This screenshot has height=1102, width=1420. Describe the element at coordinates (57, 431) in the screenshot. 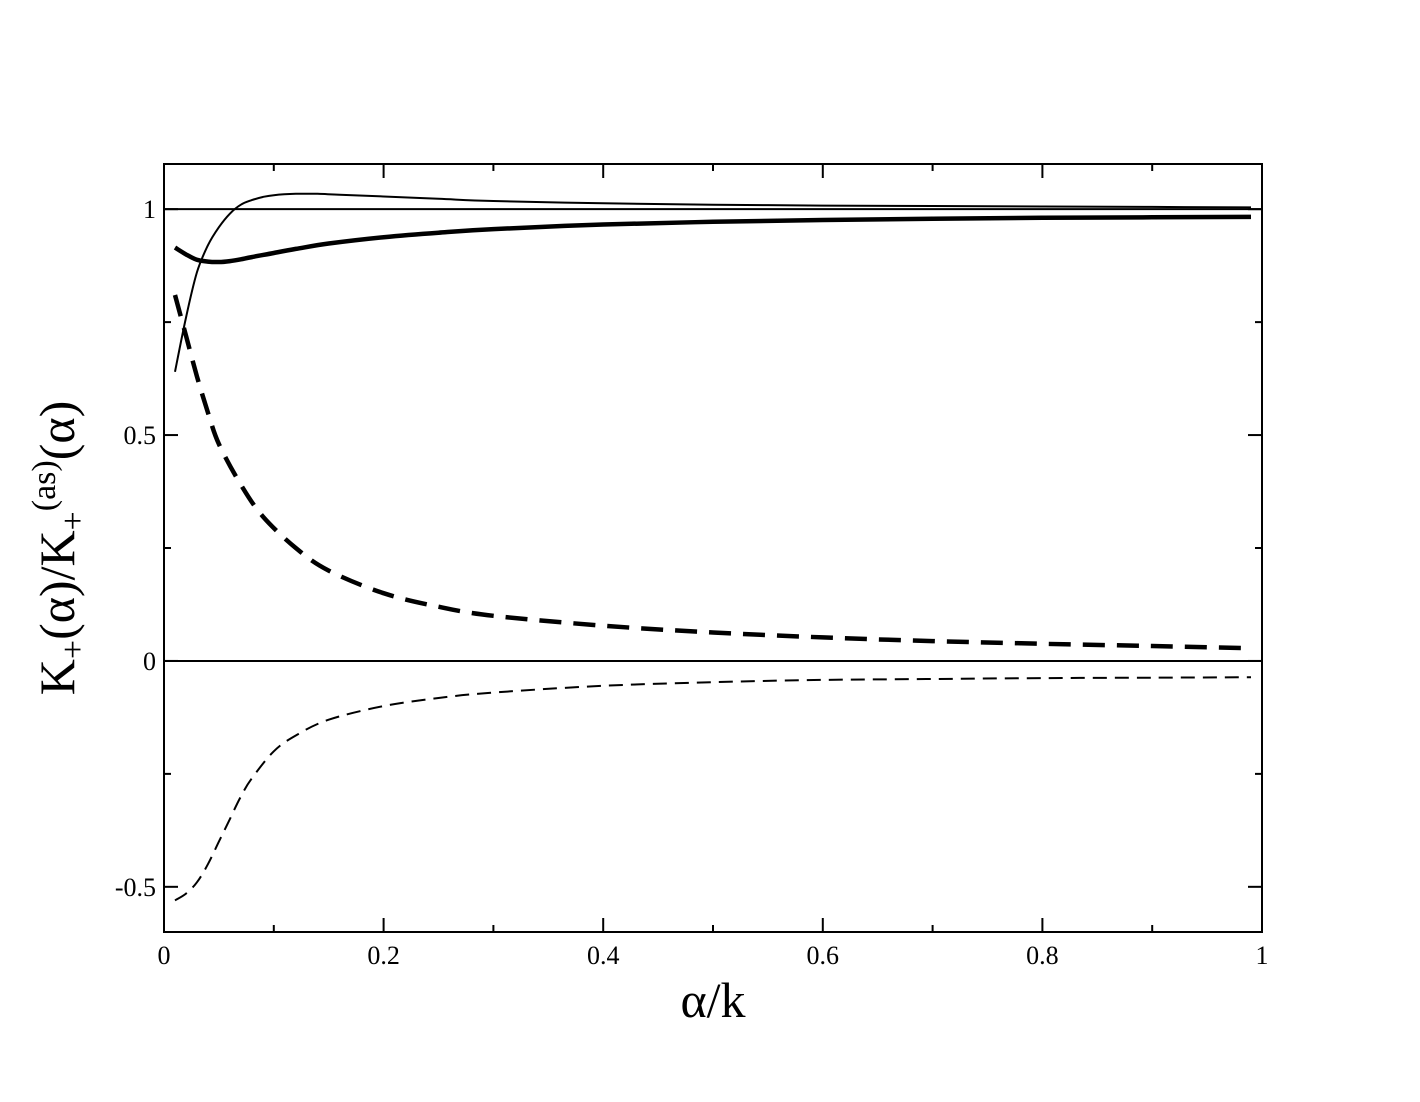

I see `y-axis-title-part: (α)` at that location.